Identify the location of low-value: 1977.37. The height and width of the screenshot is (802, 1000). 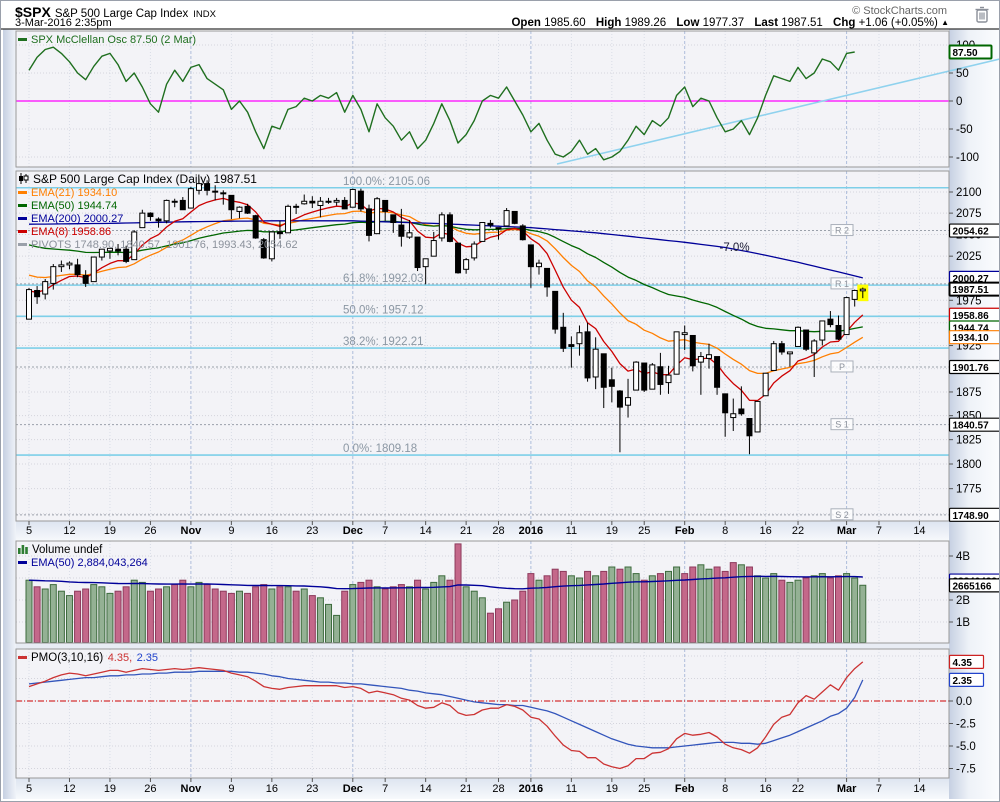
(723, 23).